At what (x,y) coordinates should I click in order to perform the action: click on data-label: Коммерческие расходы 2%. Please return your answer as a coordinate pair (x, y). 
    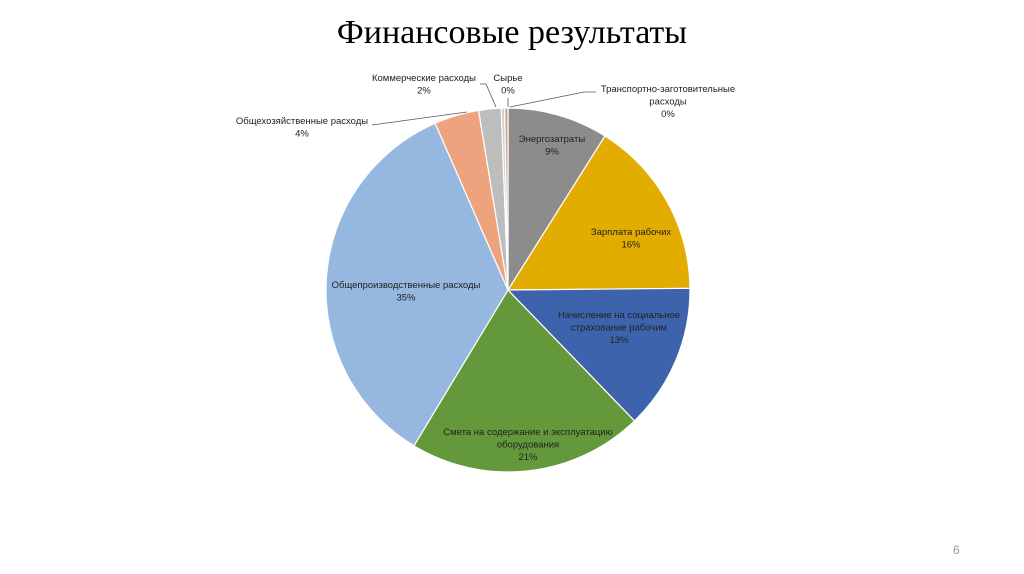
    Looking at the image, I should click on (424, 85).